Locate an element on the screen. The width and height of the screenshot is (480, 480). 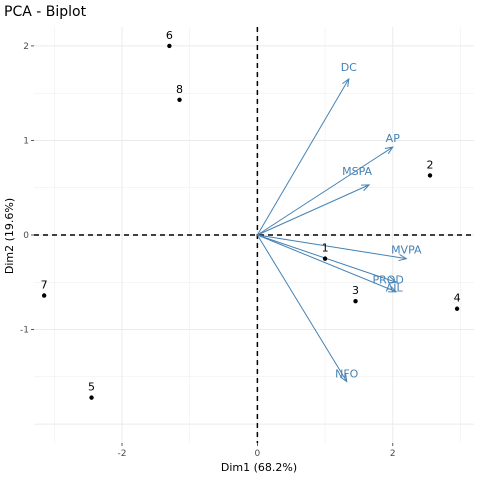
x-axis-label: Dim1 (68.2%) is located at coordinates (259, 467).